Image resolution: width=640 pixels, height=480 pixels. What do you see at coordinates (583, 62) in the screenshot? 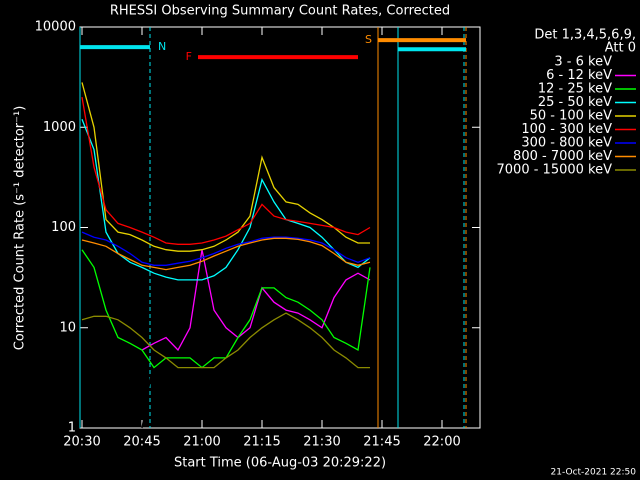
I see `legend-label: 3 - 6 keV` at bounding box center [583, 62].